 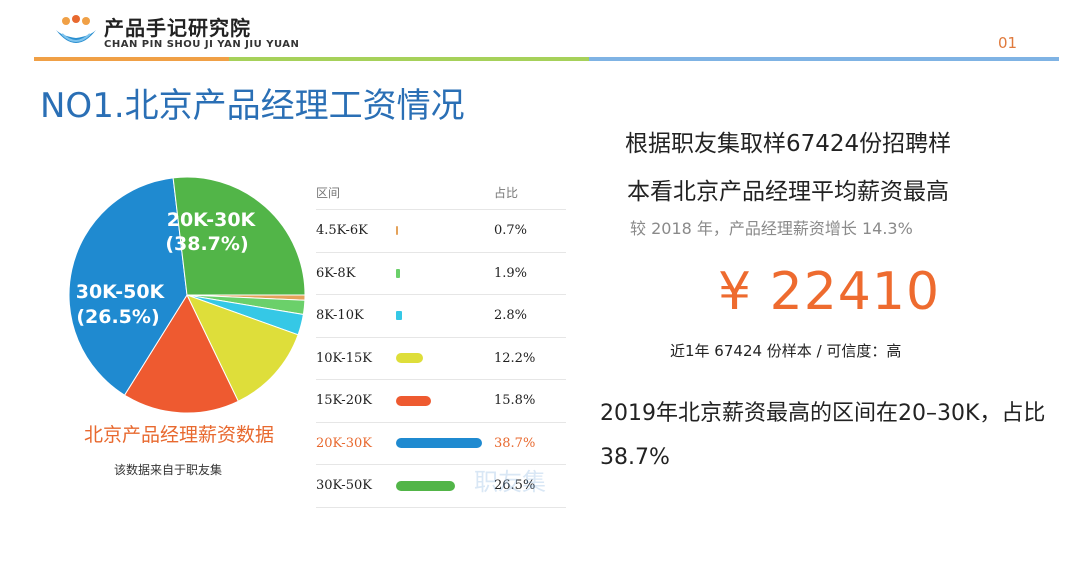 I want to click on slide-title: NO1.北京产品经理工资情况, so click(x=252, y=106).